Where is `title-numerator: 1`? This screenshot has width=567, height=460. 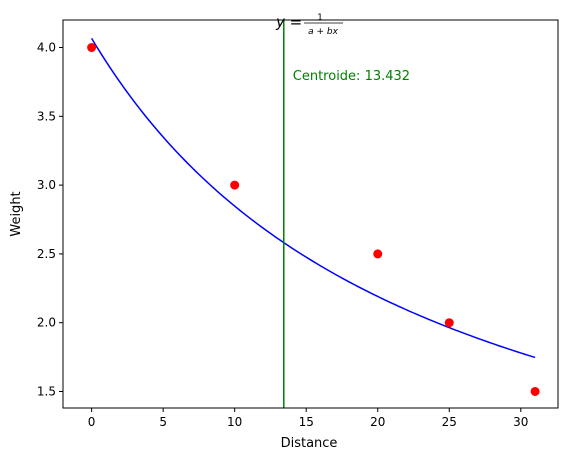
title-numerator: 1 is located at coordinates (320, 18).